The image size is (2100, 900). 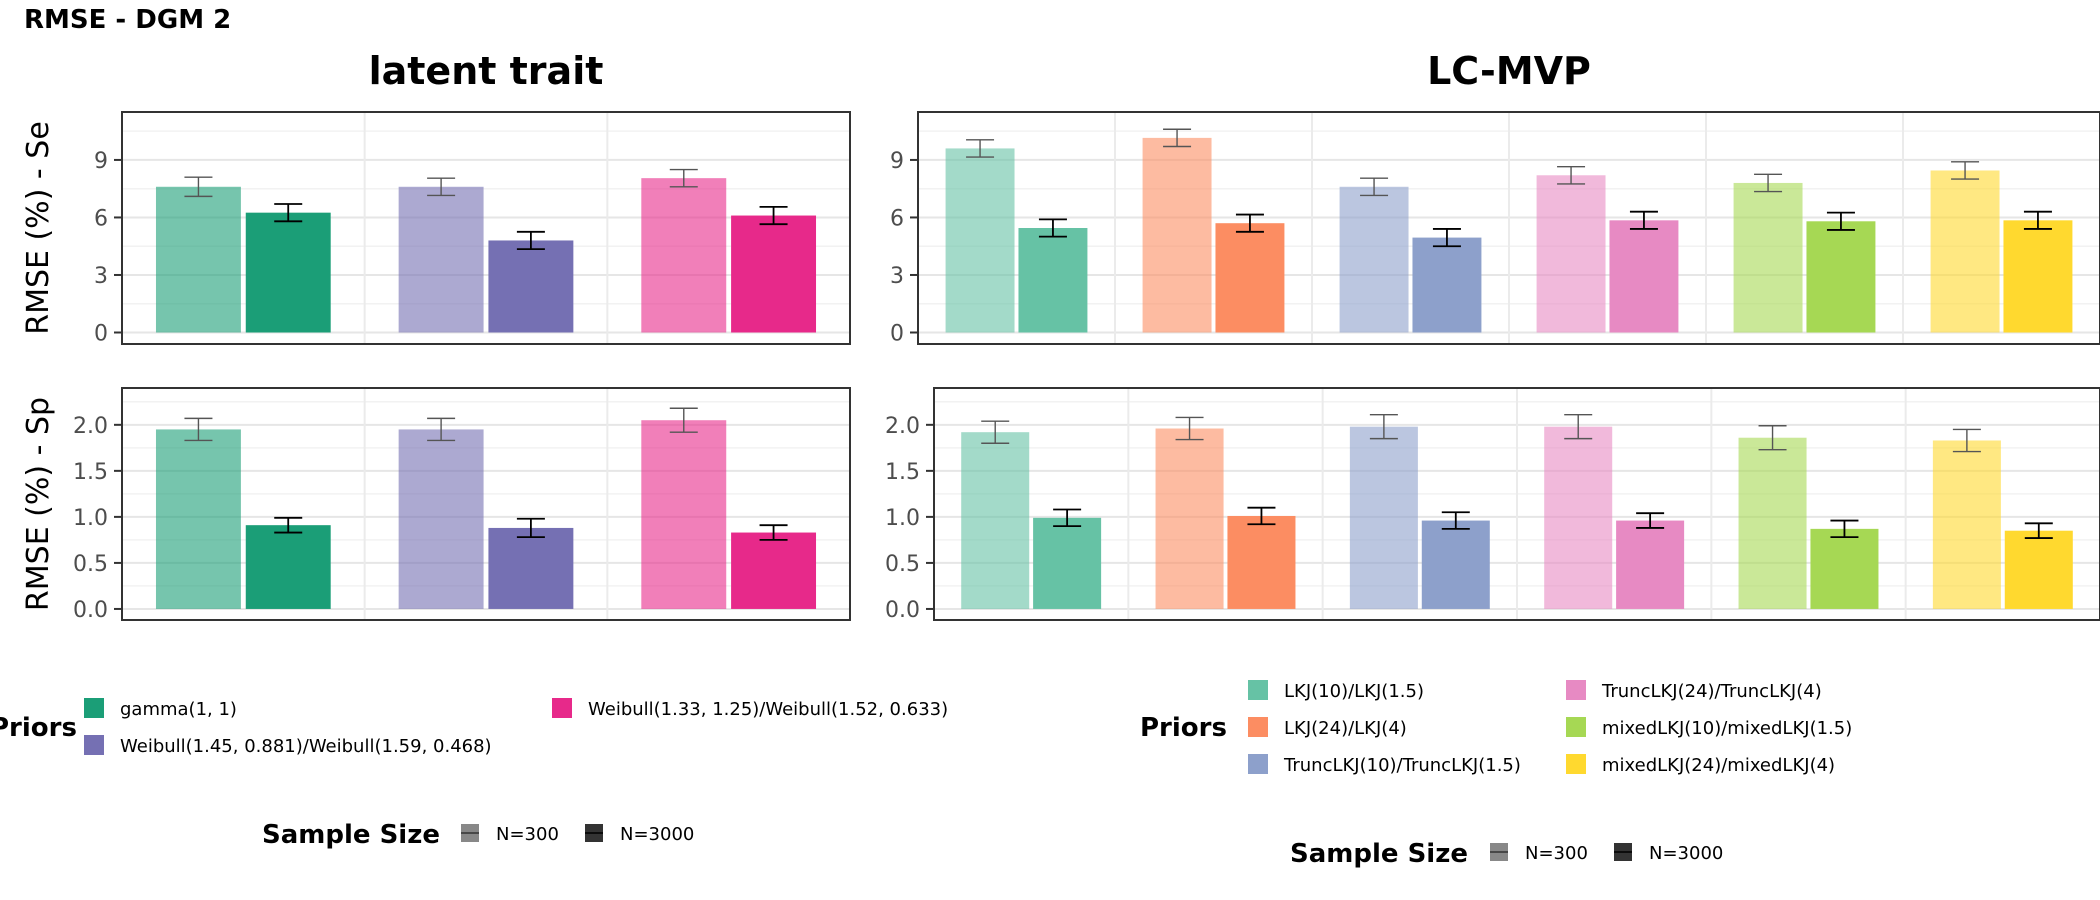 What do you see at coordinates (1402, 765) in the screenshot?
I see `legend-item-label: TruncLKJ(10)/TruncLKJ(1.5)` at bounding box center [1402, 765].